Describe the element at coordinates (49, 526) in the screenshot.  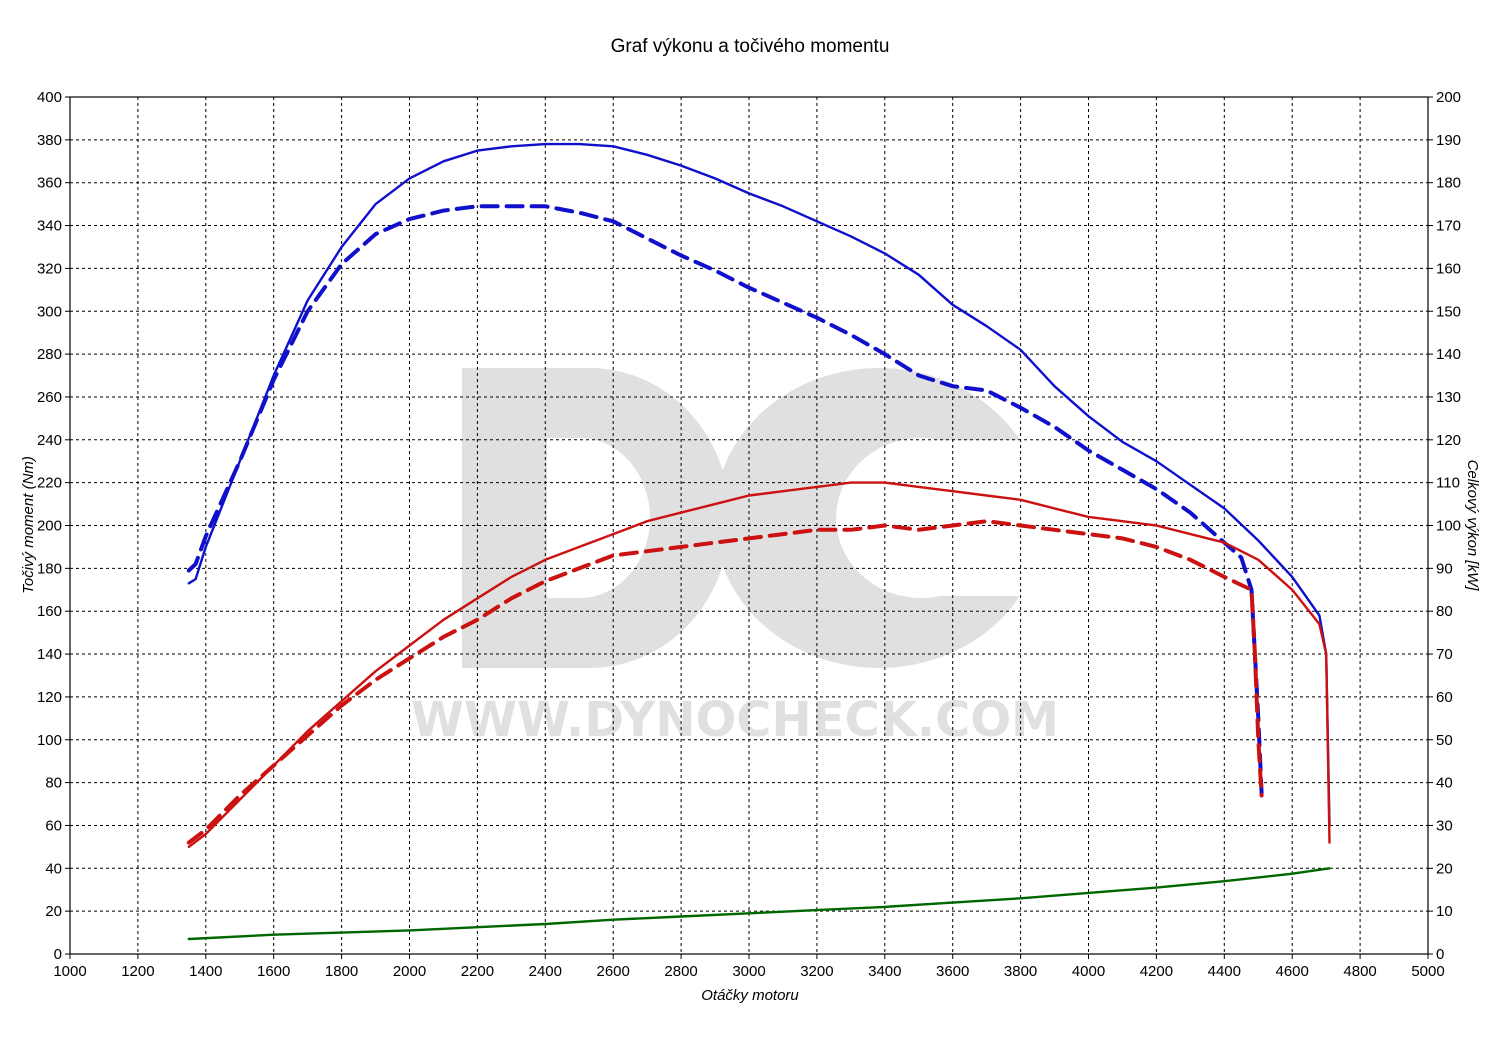
I see `y-left-tick-label: 200` at that location.